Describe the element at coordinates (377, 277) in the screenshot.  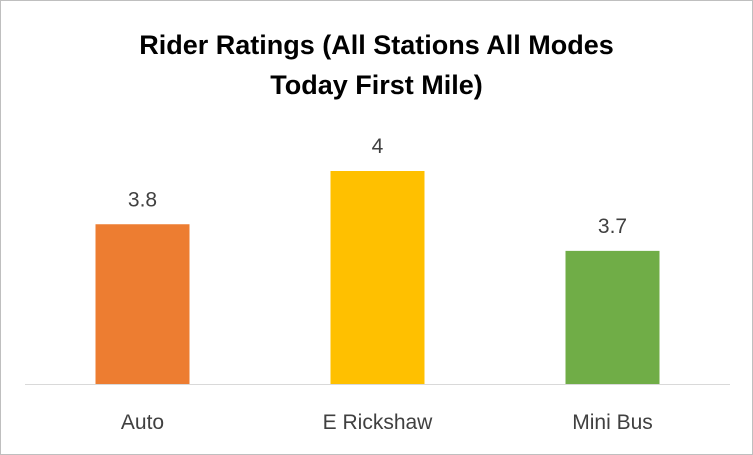
I see `bar-e-rickshaw` at that location.